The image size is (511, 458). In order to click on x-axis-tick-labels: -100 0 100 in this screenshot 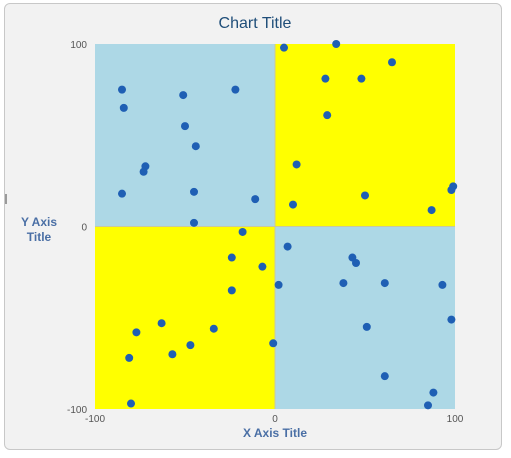, I will do `click(274, 419)`.